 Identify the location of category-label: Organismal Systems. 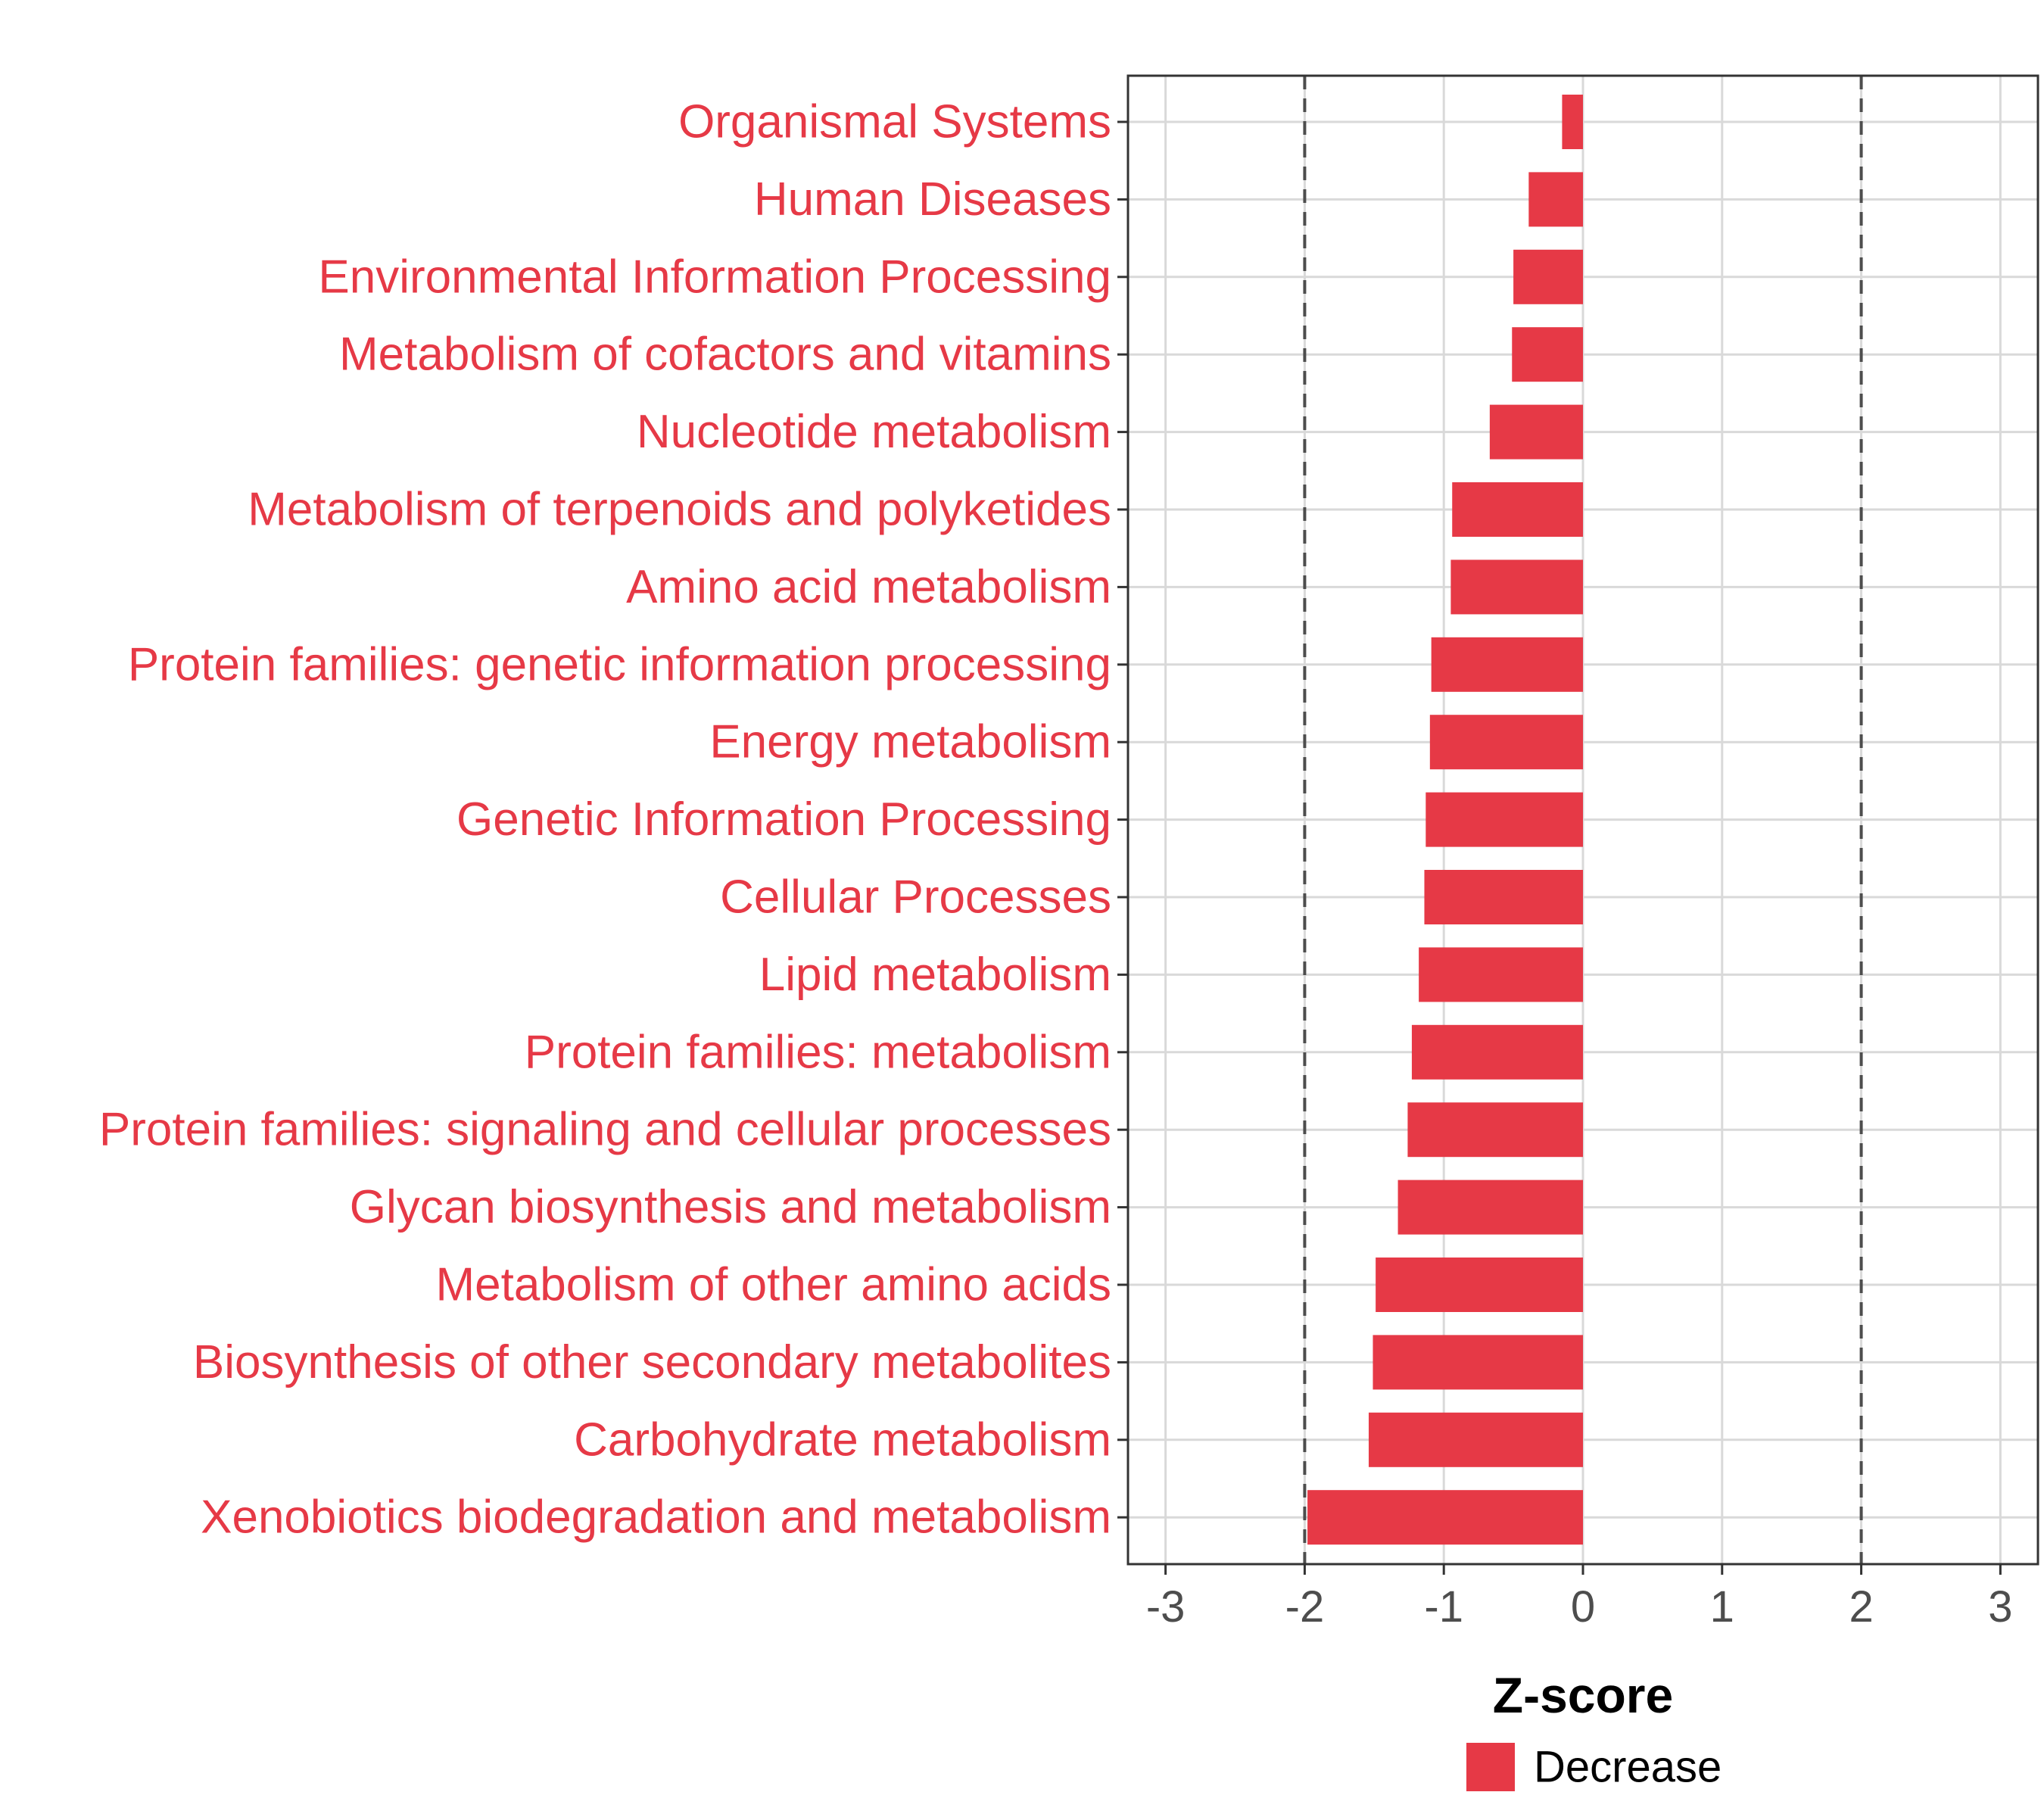
(894, 122).